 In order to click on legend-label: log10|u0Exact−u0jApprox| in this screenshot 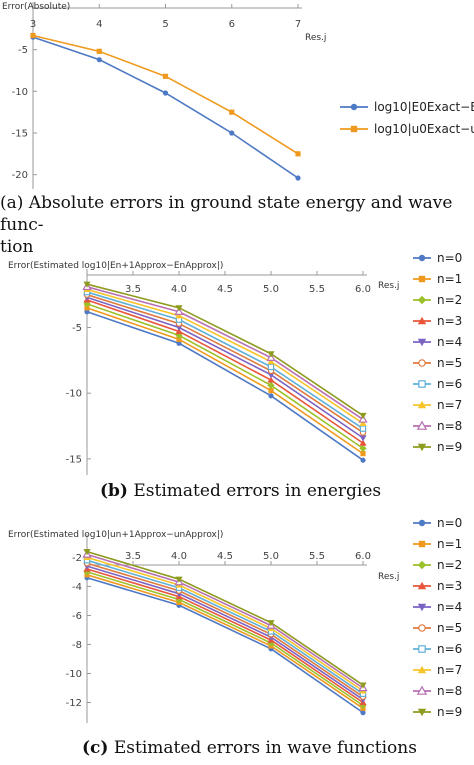, I will do `click(424, 129)`.